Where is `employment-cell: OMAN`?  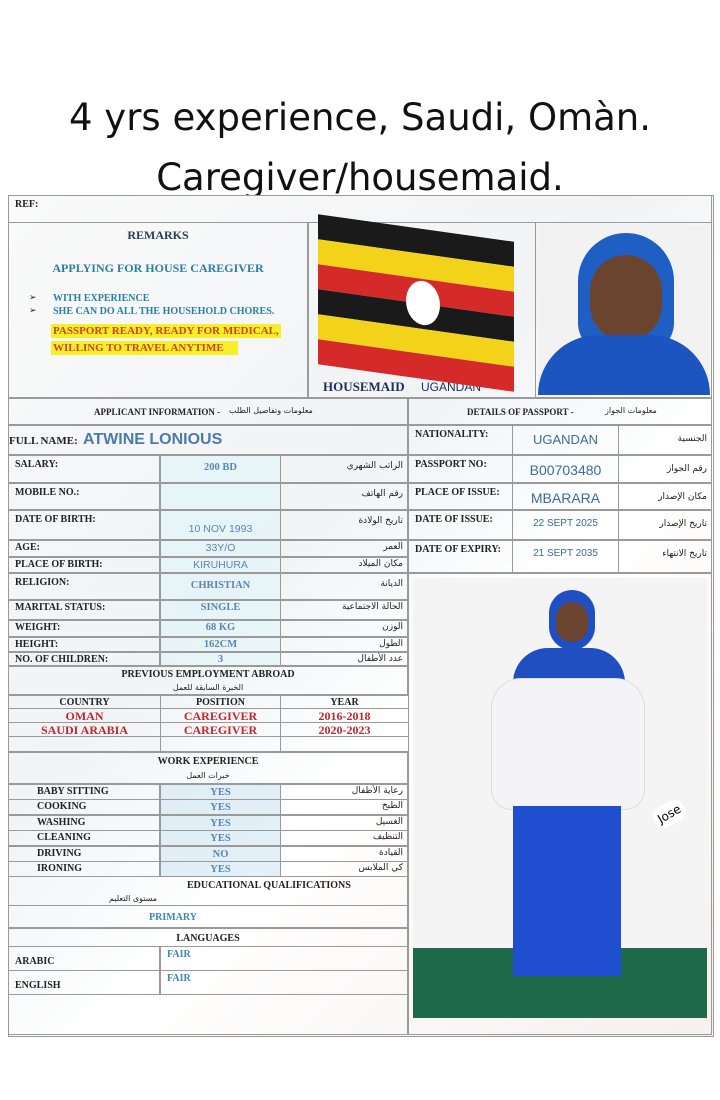
employment-cell: OMAN is located at coordinates (84, 715).